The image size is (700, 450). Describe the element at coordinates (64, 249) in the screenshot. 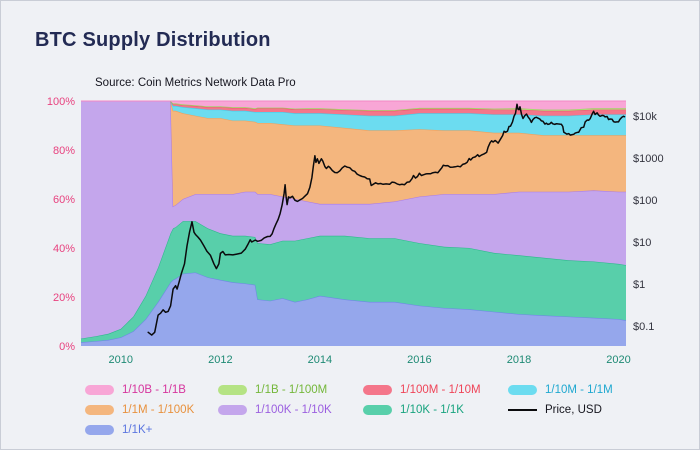

I see `y-left-tick: 40%` at that location.